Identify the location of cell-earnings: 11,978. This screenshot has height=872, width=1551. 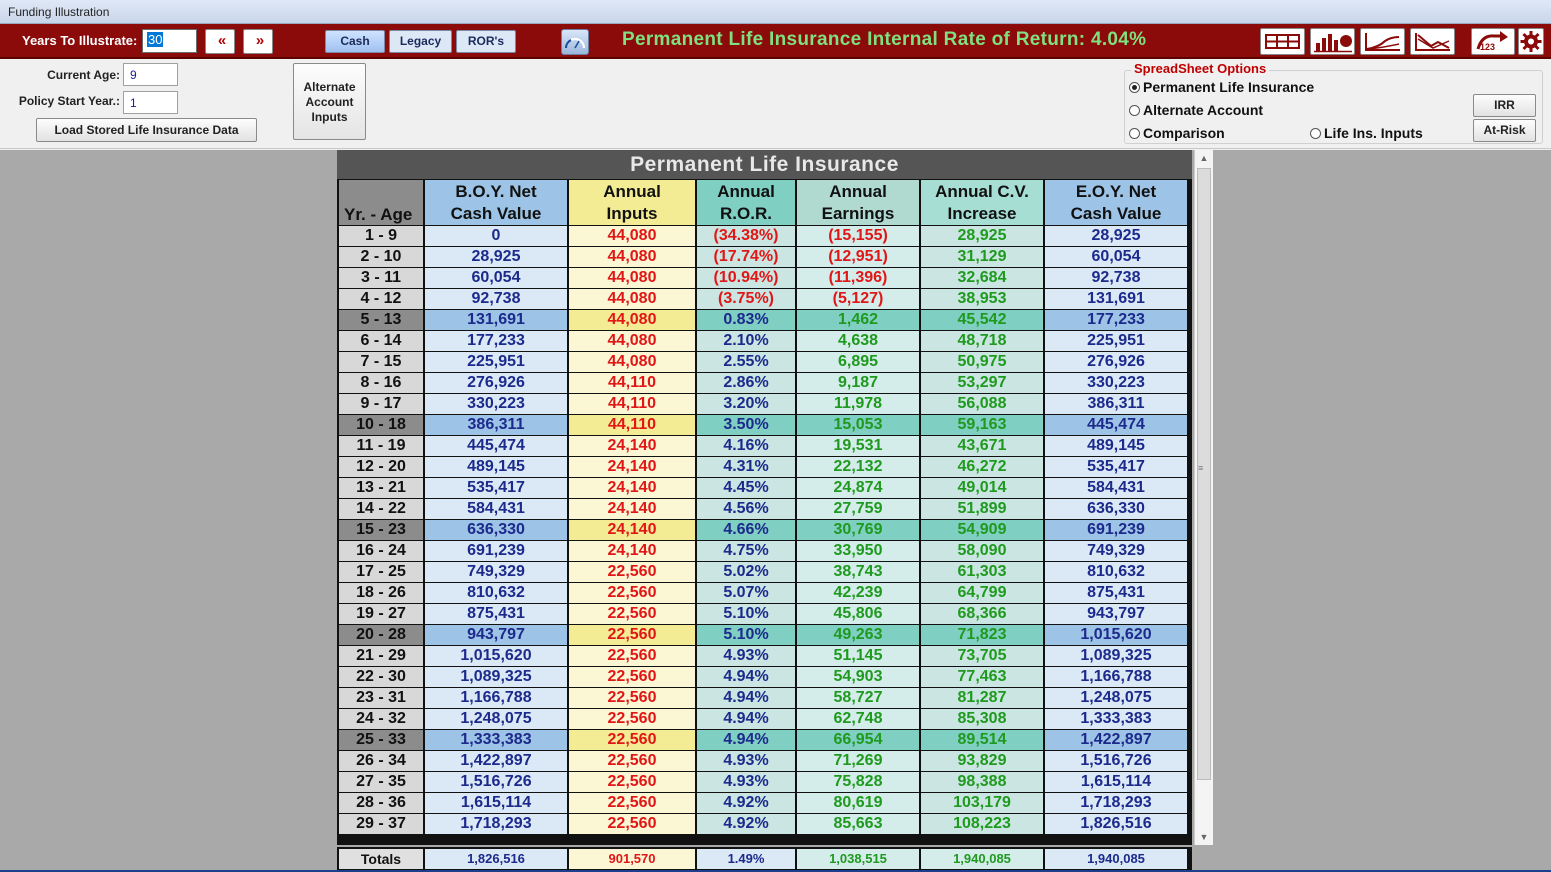
(858, 404).